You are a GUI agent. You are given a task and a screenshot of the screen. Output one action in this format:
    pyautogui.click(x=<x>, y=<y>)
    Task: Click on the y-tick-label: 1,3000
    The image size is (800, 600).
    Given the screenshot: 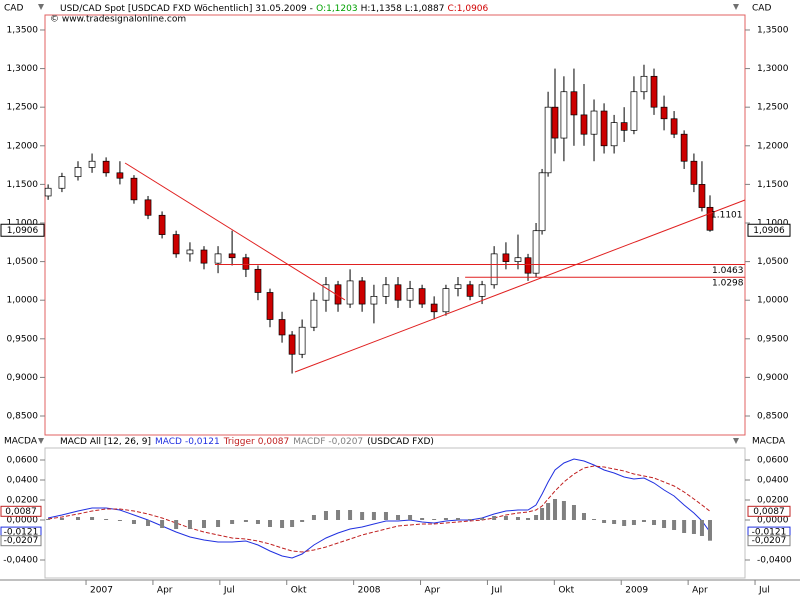 What is the action you would take?
    pyautogui.click(x=23, y=69)
    